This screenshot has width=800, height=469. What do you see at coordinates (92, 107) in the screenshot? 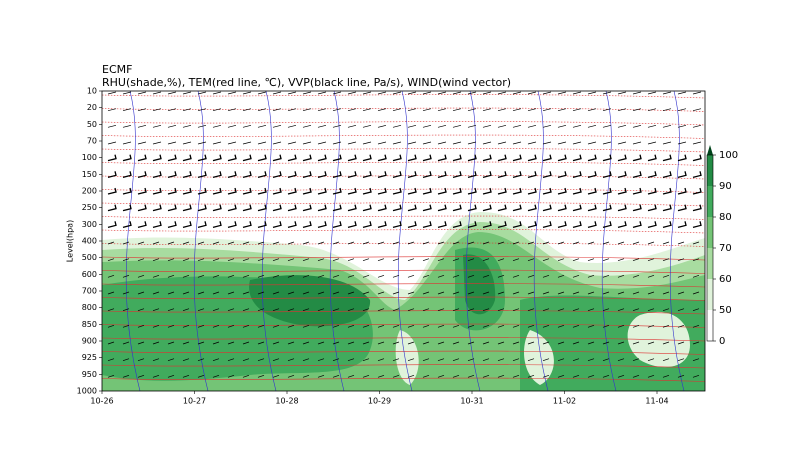
I see `y-tick-label: 20` at bounding box center [92, 107].